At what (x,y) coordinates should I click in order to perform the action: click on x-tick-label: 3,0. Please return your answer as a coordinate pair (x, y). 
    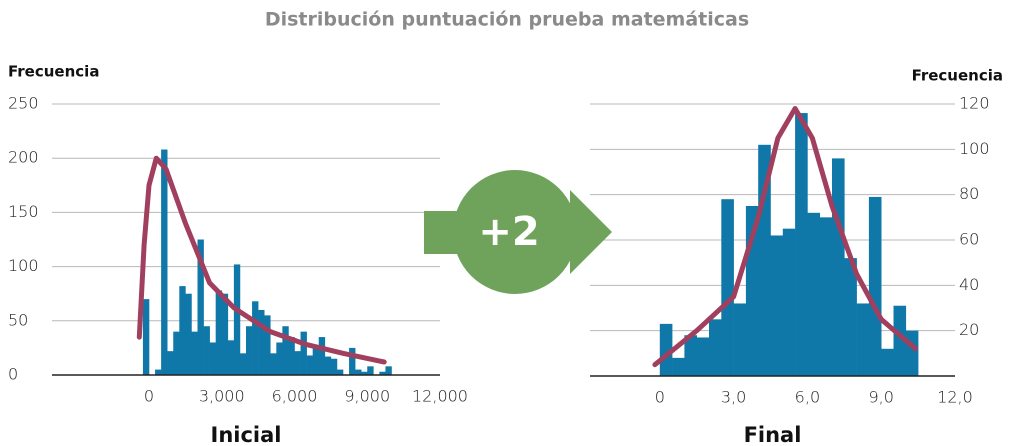
    Looking at the image, I should click on (733, 397).